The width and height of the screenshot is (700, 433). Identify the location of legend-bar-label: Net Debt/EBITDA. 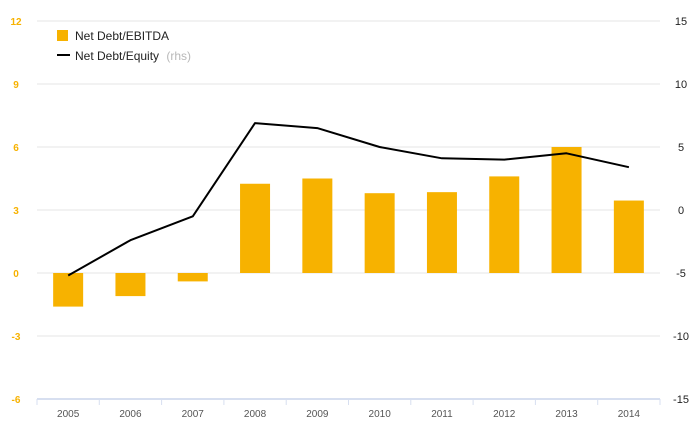
(122, 36).